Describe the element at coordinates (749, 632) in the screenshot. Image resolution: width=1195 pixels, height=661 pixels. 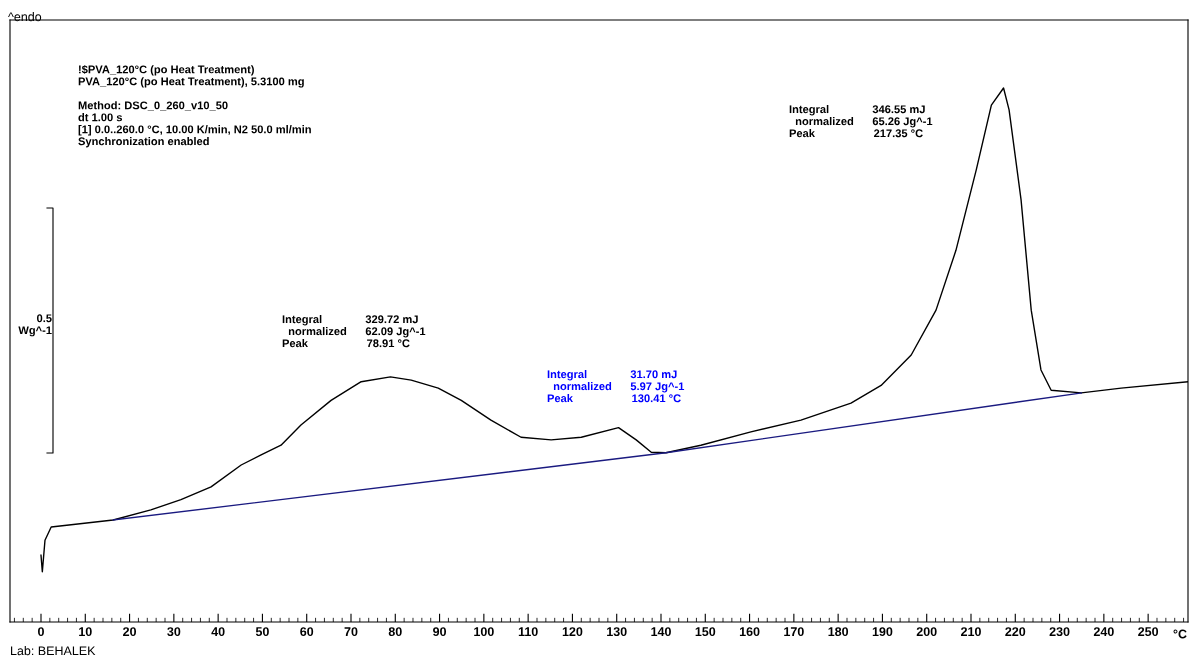
I see `x-tick-label: 160` at that location.